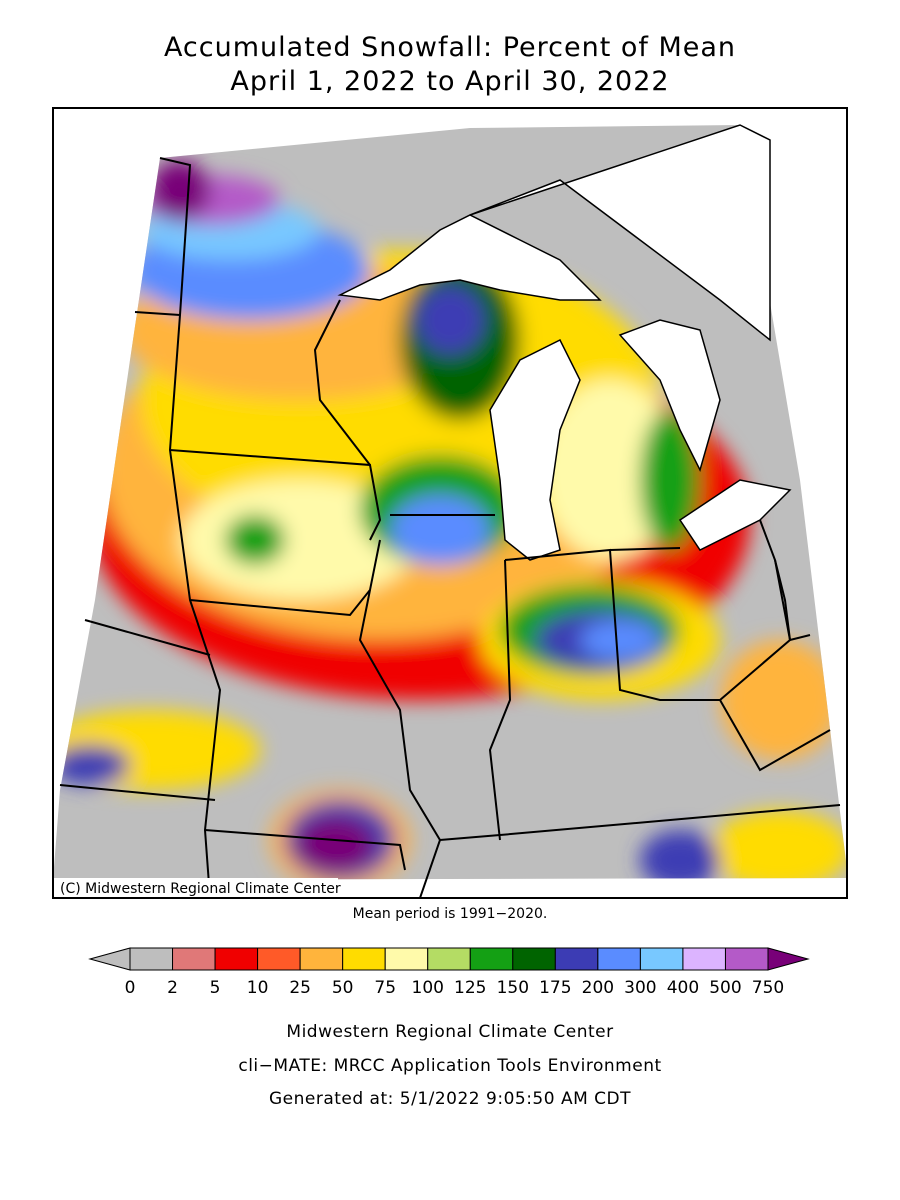  What do you see at coordinates (683, 988) in the screenshot?
I see `legend-tick-label: 400` at bounding box center [683, 988].